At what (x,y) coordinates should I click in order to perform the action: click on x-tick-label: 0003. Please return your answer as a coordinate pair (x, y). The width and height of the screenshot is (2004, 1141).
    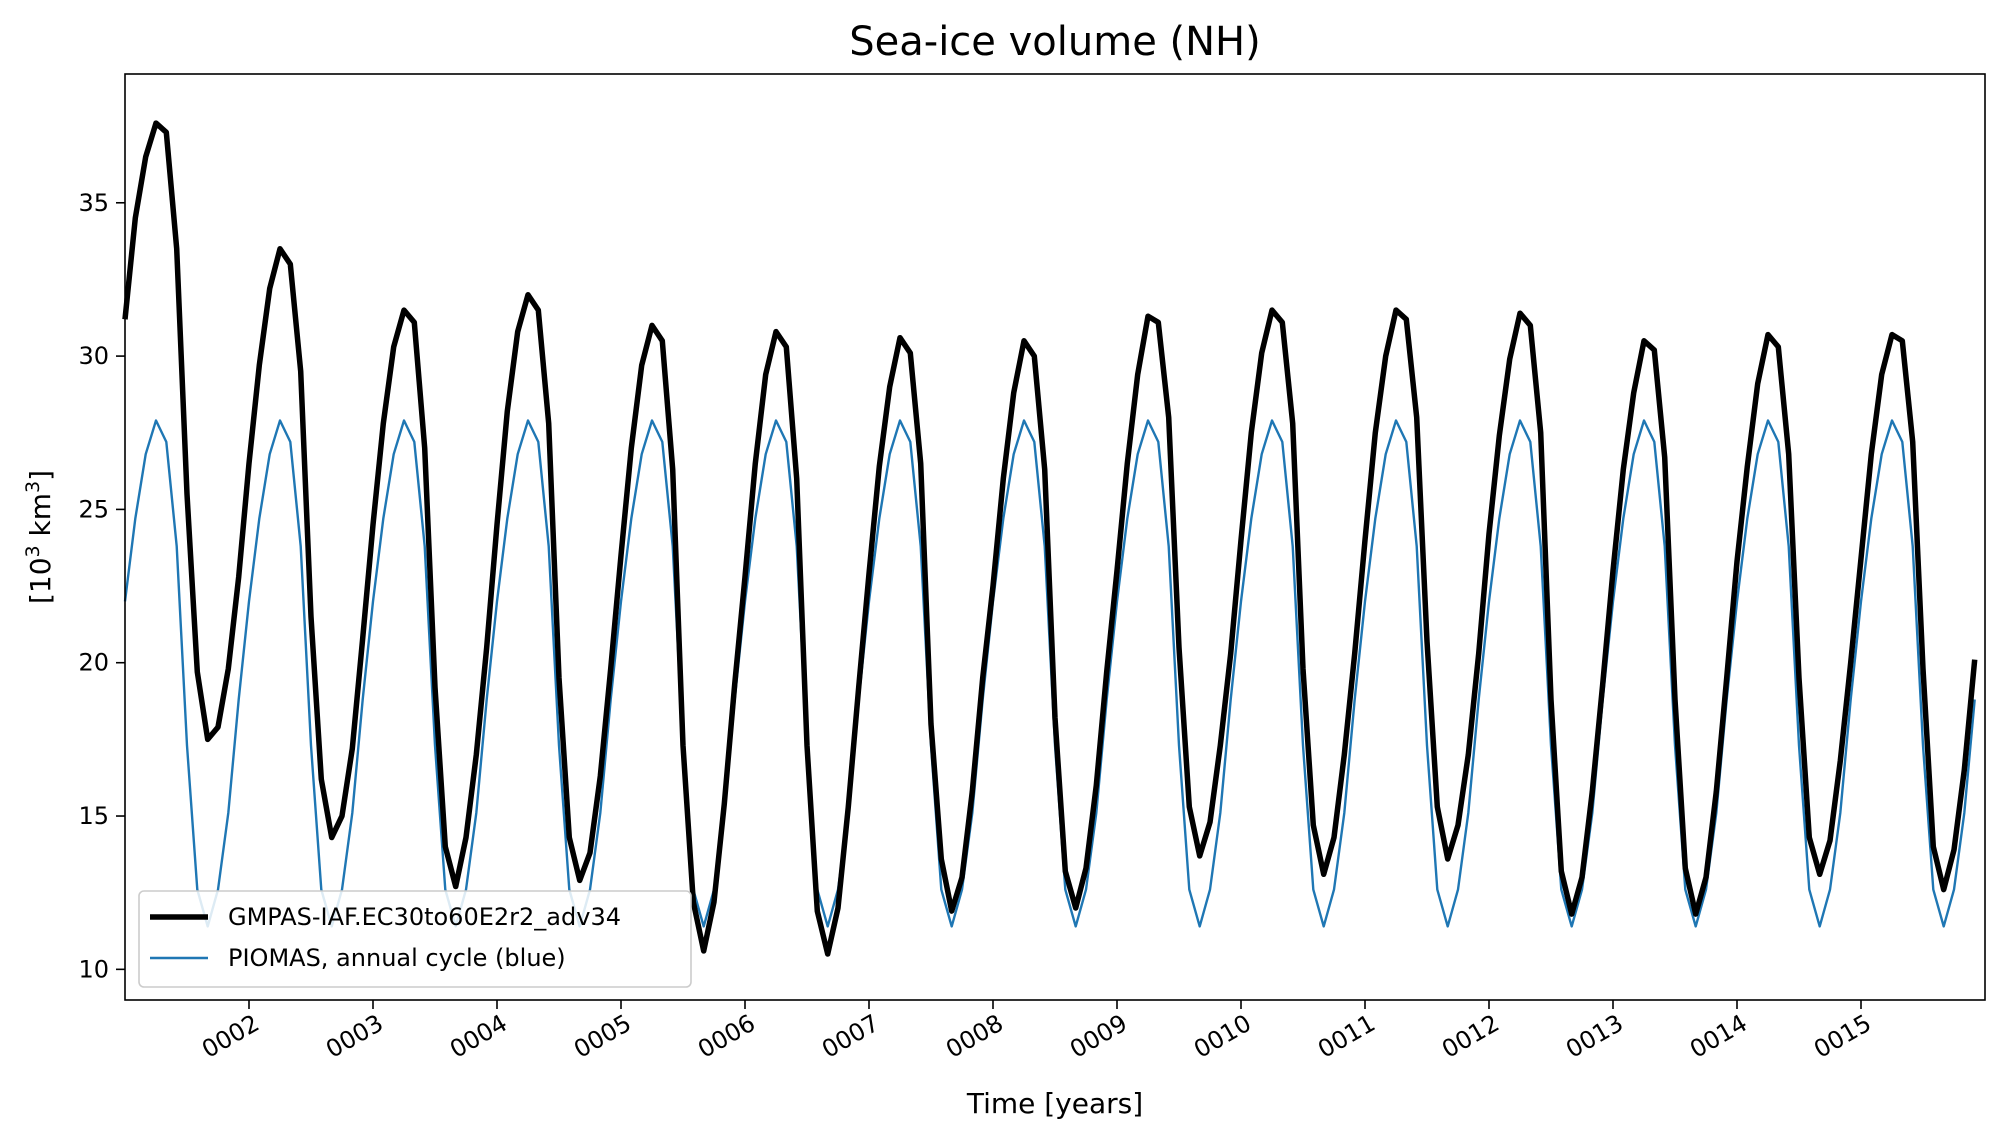
    Looking at the image, I should click on (354, 1036).